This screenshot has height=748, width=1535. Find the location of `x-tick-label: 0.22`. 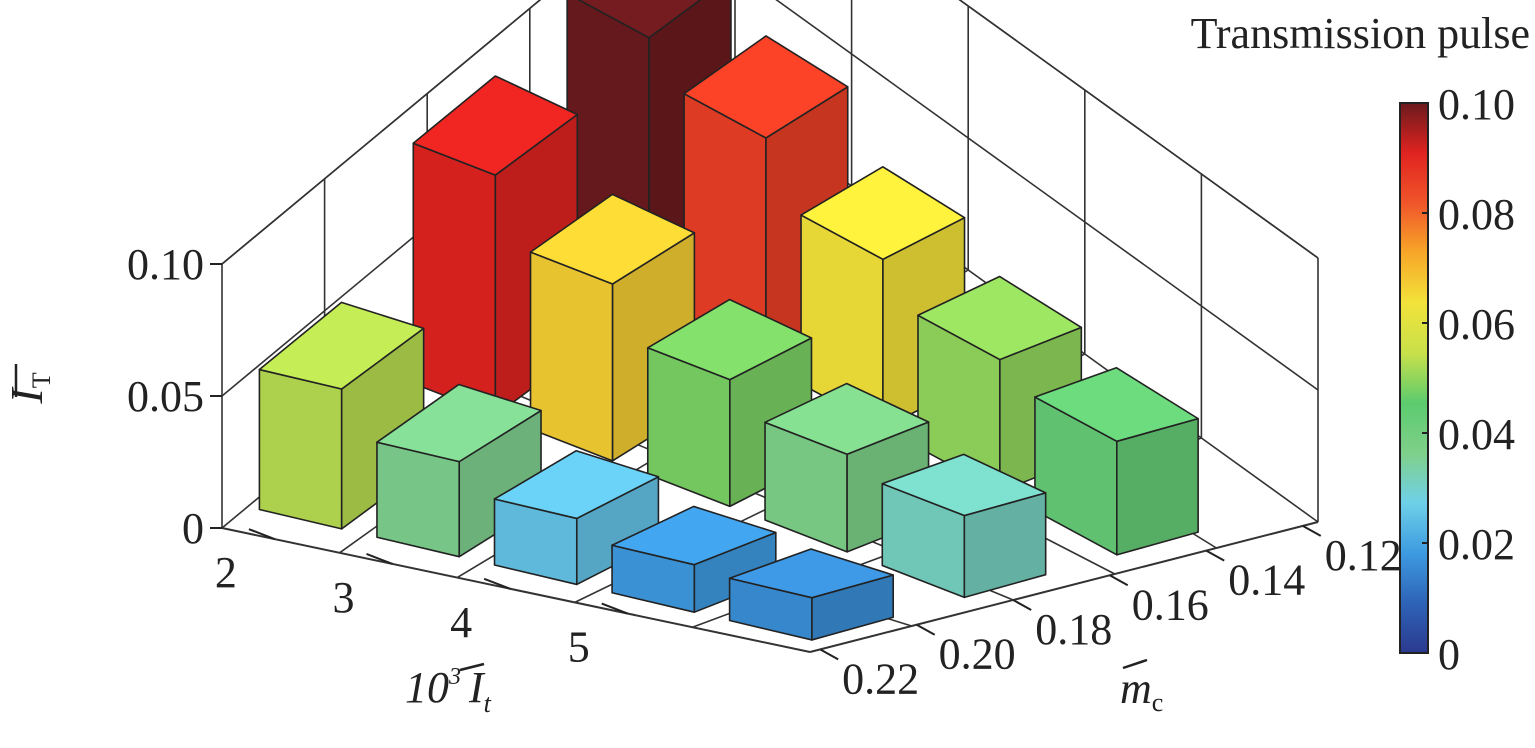

x-tick-label: 0.22 is located at coordinates (880, 678).